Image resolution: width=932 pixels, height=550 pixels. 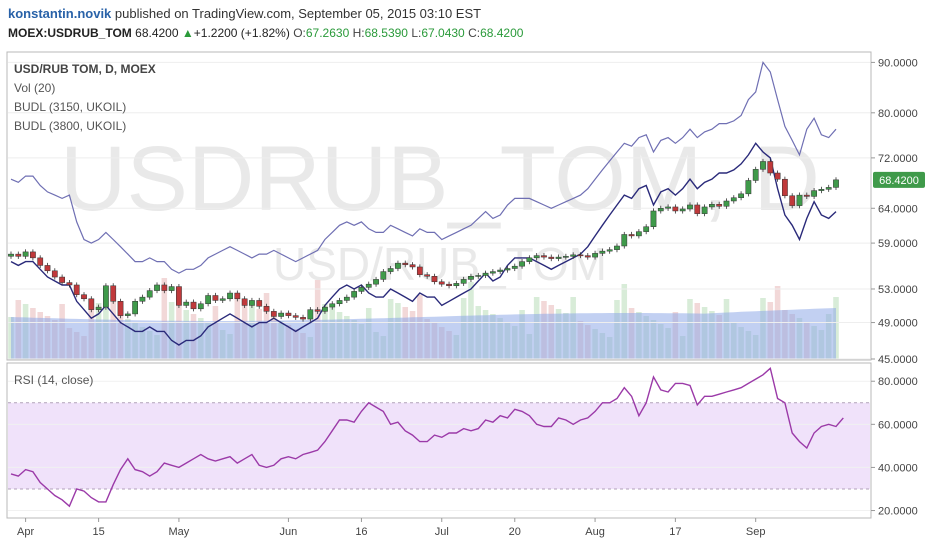 I want to click on rsi-legend: RSI (14, close), so click(x=53, y=380).